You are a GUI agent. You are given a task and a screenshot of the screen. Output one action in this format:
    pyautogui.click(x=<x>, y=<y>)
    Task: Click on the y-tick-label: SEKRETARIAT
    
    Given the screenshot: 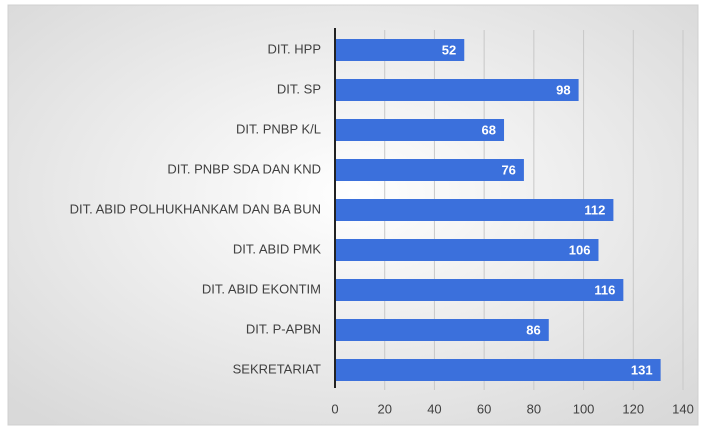 What is the action you would take?
    pyautogui.click(x=277, y=368)
    